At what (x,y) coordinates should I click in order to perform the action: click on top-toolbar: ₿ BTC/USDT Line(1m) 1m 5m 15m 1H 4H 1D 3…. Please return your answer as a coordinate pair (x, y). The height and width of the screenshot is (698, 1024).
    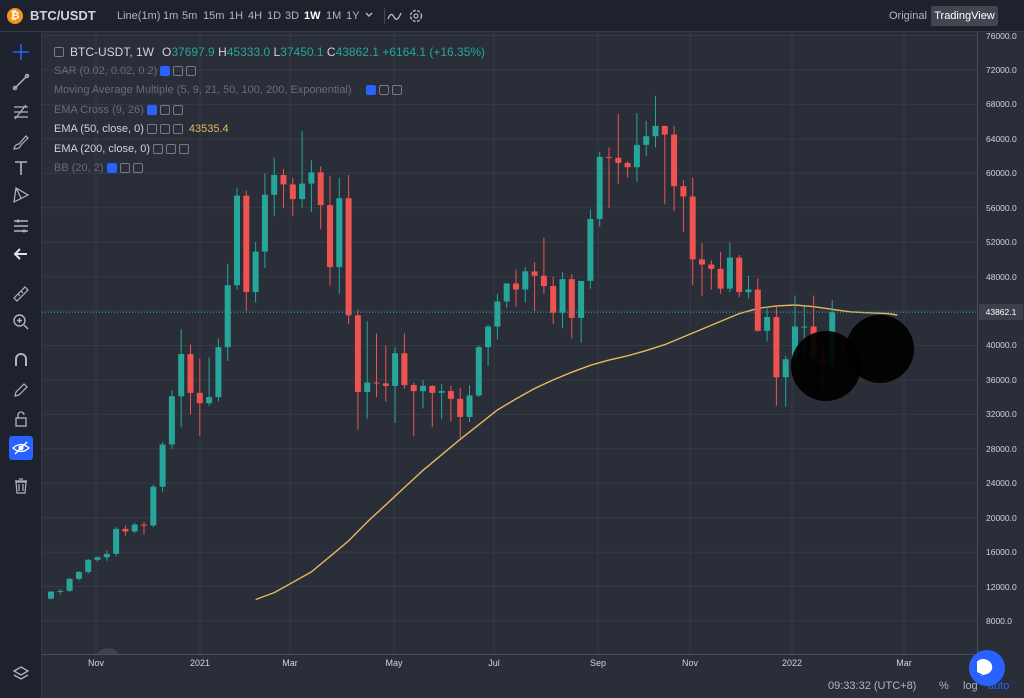
    Looking at the image, I should click on (512, 16).